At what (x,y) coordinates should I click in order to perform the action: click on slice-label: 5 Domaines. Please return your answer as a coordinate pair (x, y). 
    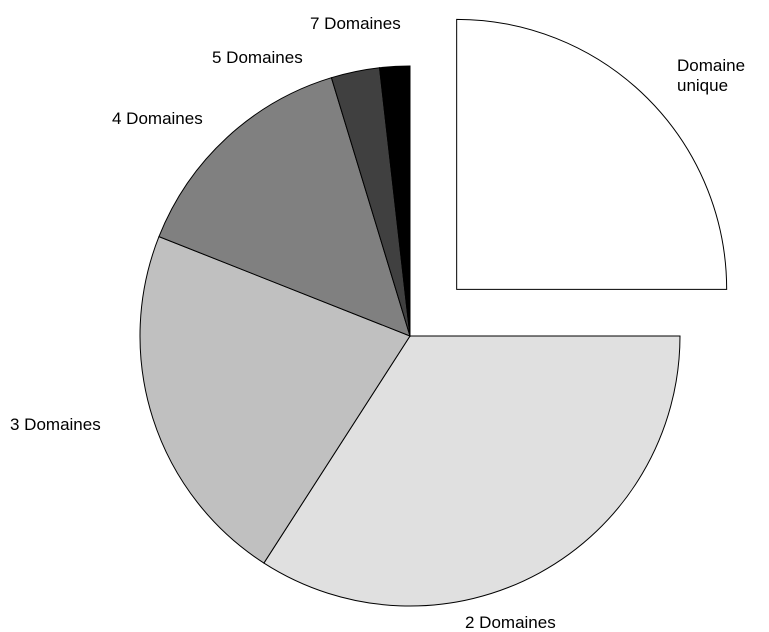
    Looking at the image, I should click on (257, 57).